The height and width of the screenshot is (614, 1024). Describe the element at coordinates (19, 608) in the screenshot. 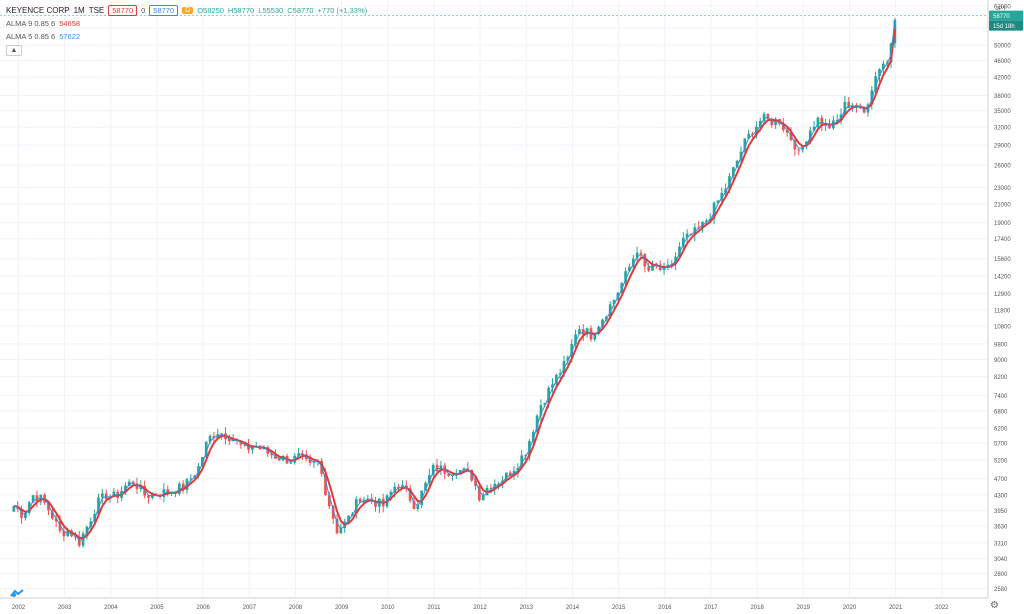

I see `x-tick-label: 2002` at that location.